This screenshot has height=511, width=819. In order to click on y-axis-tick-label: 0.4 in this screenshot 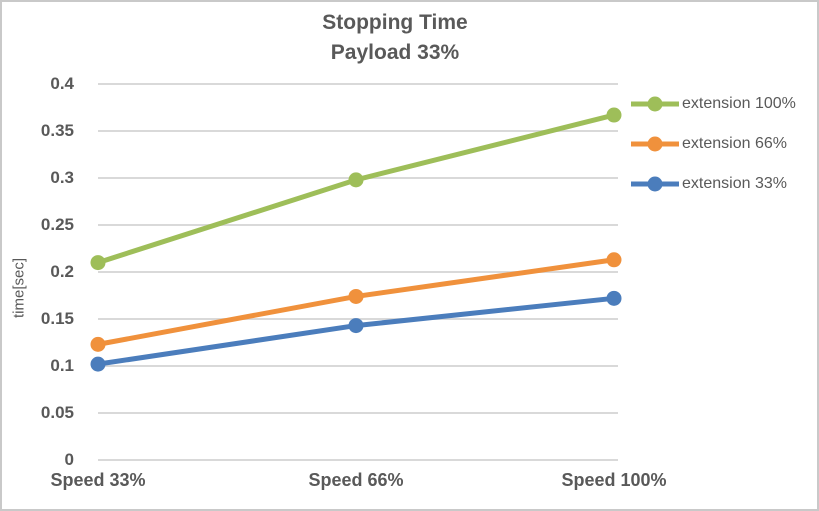, I will do `click(62, 83)`.